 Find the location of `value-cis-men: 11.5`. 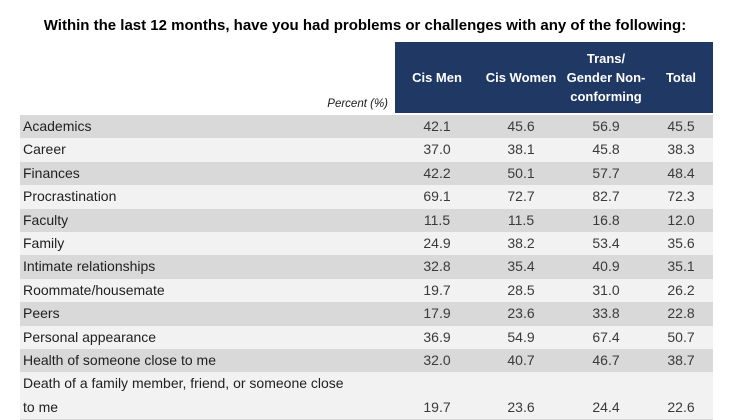

value-cis-men: 11.5 is located at coordinates (437, 219).